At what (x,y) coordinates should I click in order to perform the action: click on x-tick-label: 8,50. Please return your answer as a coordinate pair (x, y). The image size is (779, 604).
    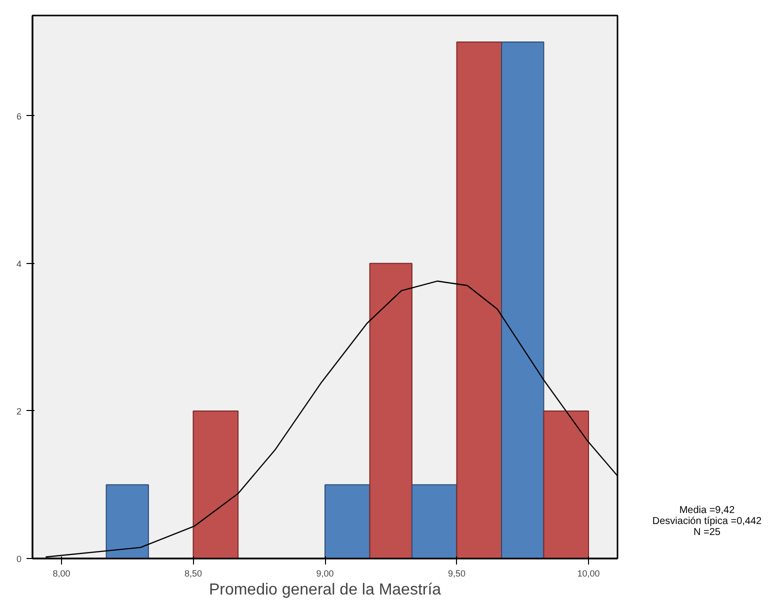
    Looking at the image, I should click on (193, 573).